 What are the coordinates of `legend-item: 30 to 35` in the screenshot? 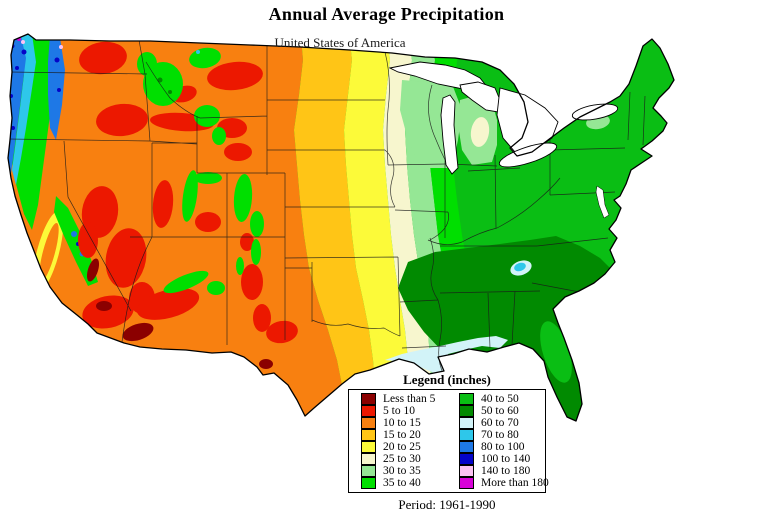 It's located at (404, 471).